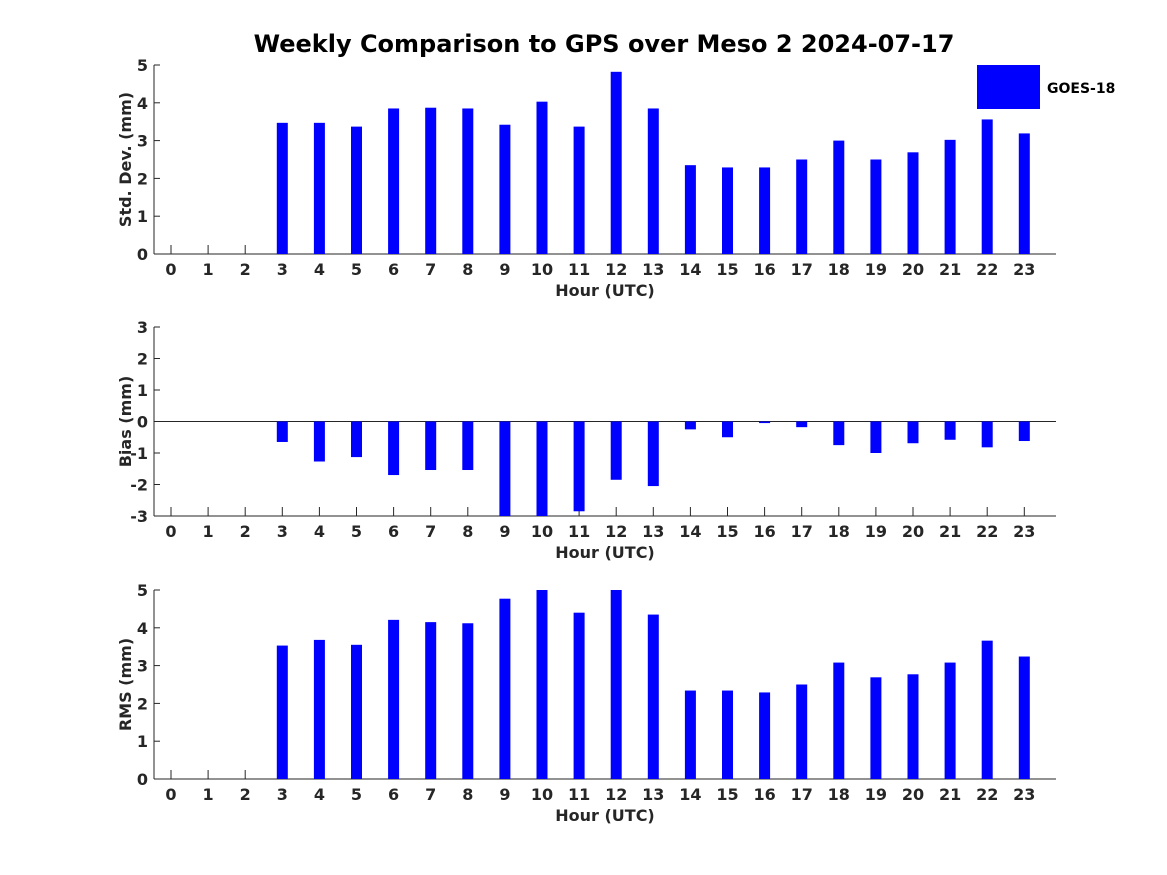 The height and width of the screenshot is (875, 1167). Describe the element at coordinates (605, 290) in the screenshot. I see `x-axis-label: Hour (UTC)` at that location.